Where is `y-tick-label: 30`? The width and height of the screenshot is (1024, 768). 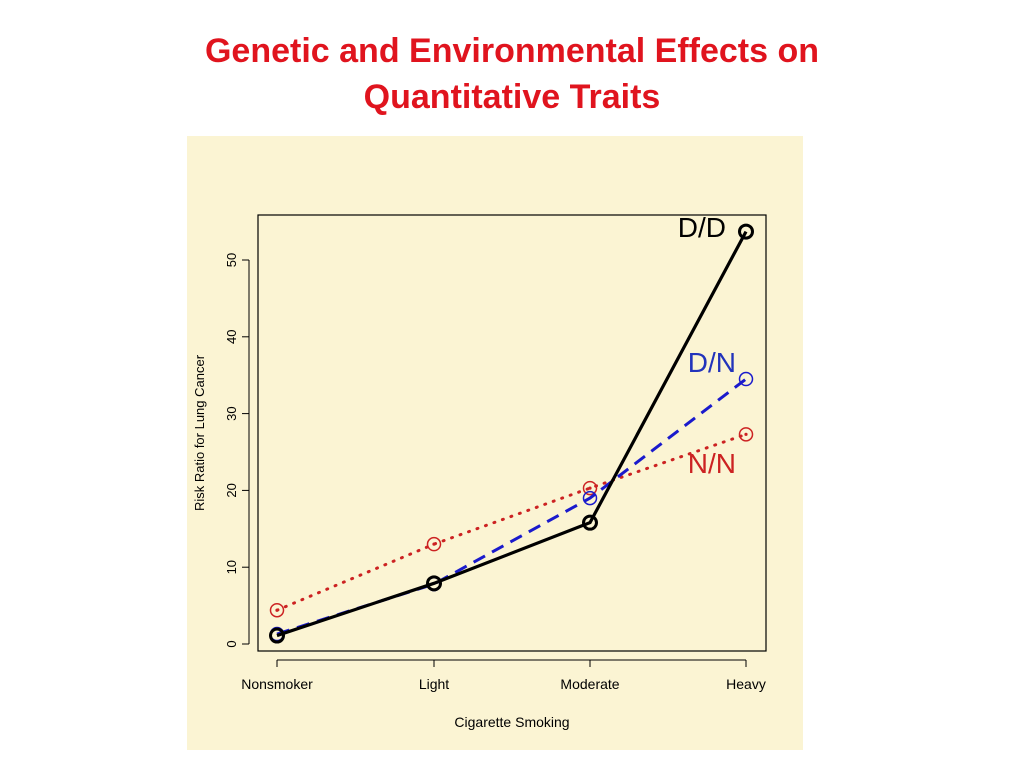 y-tick-label: 30 is located at coordinates (231, 413).